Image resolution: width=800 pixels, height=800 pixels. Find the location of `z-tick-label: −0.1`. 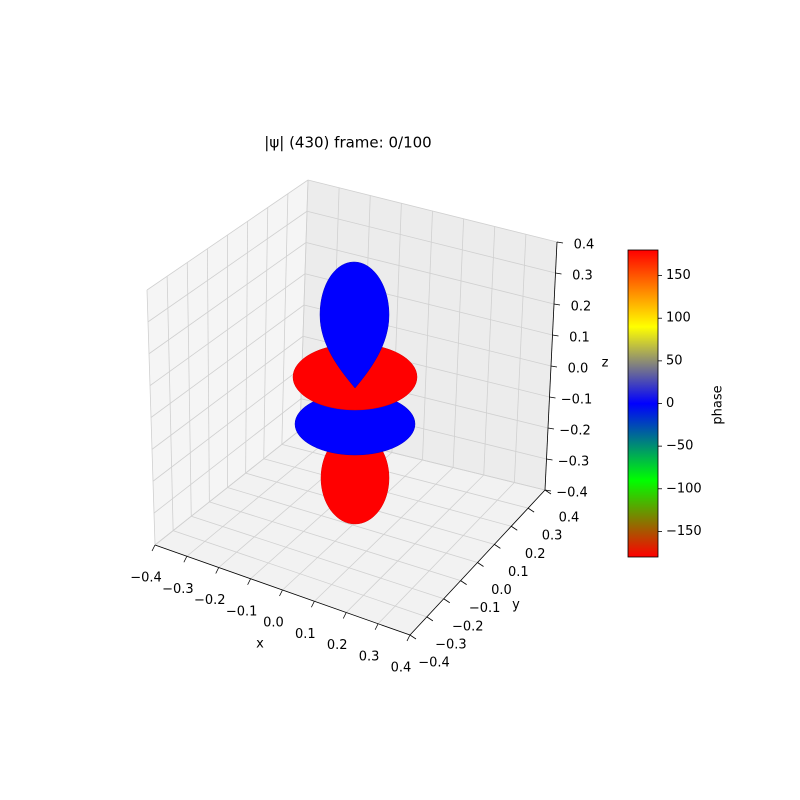

z-tick-label: −0.1 is located at coordinates (577, 400).